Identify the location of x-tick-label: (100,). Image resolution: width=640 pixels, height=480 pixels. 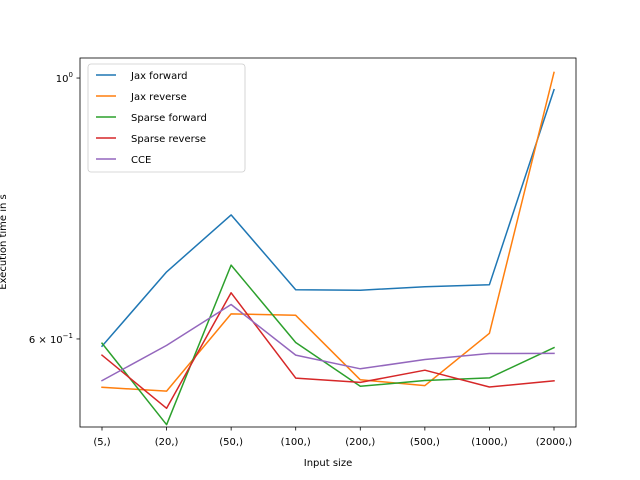
(296, 442).